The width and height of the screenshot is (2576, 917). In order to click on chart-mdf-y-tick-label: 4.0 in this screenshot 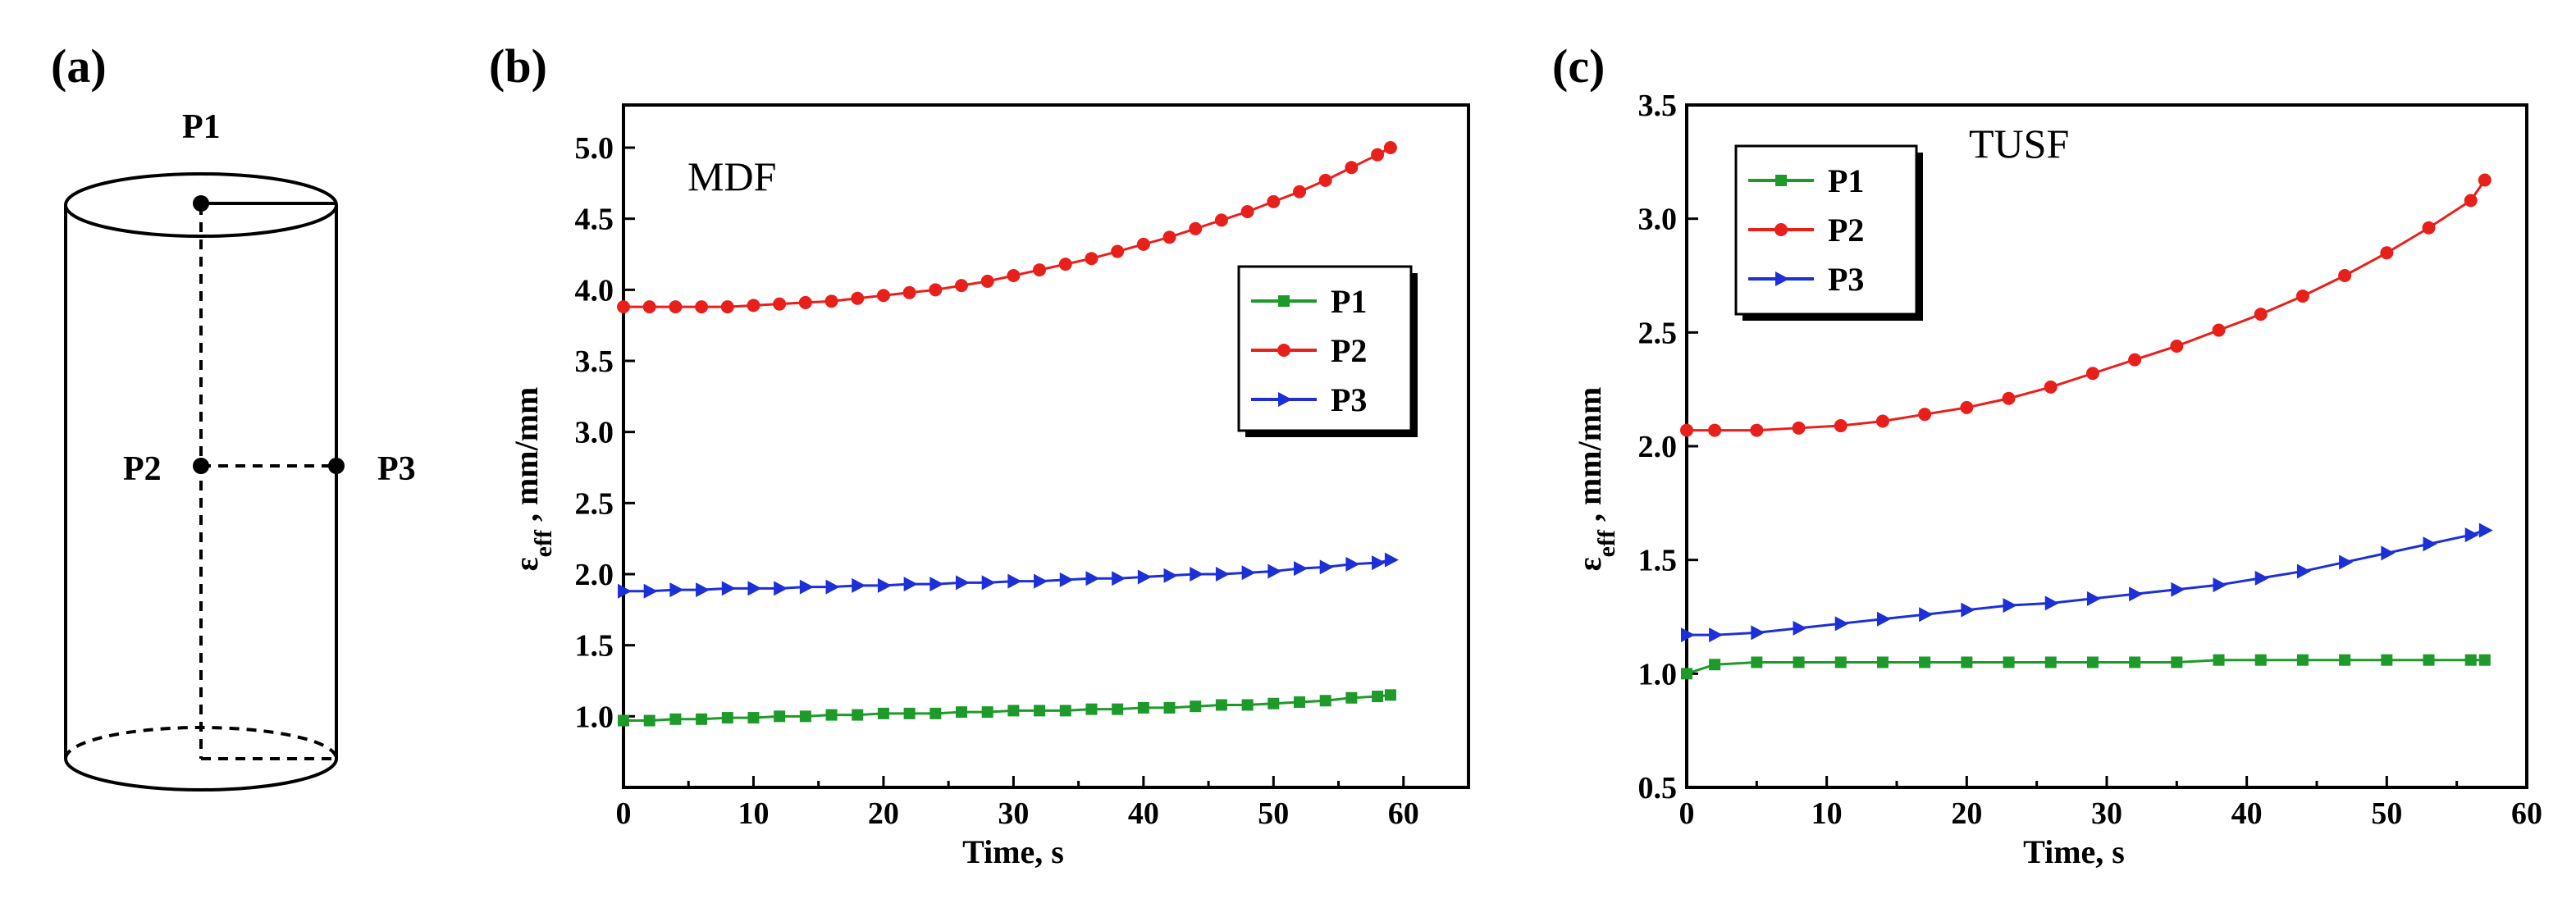, I will do `click(594, 290)`.